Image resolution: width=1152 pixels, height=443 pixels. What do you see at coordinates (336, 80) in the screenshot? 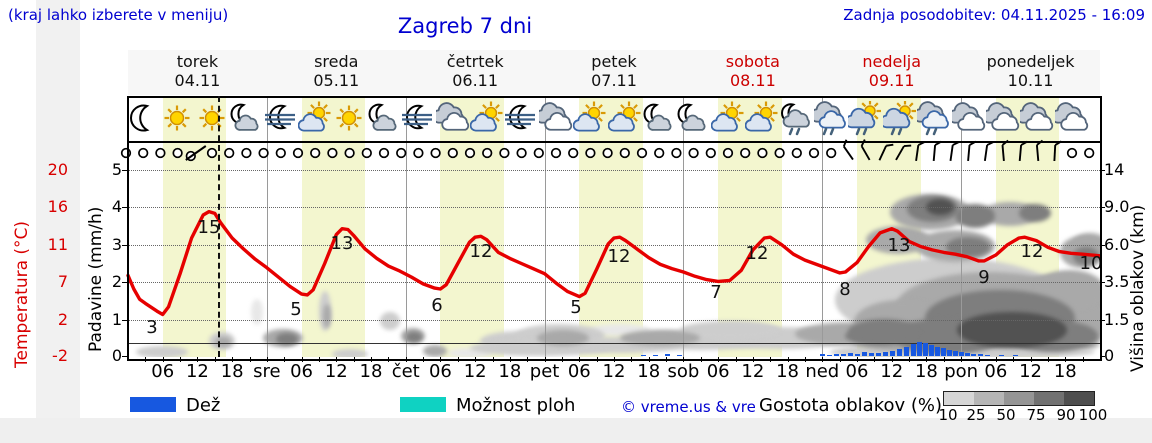
I see `day-date-label: 05.11` at bounding box center [336, 80].